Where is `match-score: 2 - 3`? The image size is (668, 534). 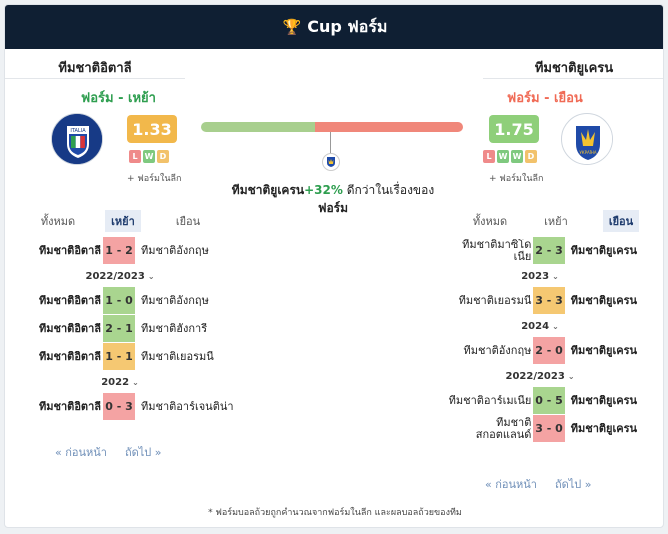
match-score: 2 - 3 is located at coordinates (549, 251).